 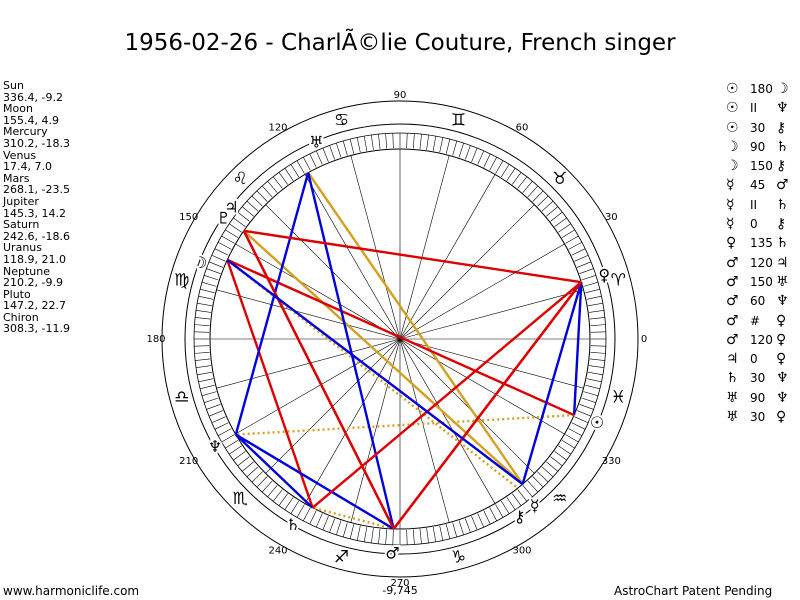 What do you see at coordinates (761, 243) in the screenshot?
I see `aspect-value: 135` at bounding box center [761, 243].